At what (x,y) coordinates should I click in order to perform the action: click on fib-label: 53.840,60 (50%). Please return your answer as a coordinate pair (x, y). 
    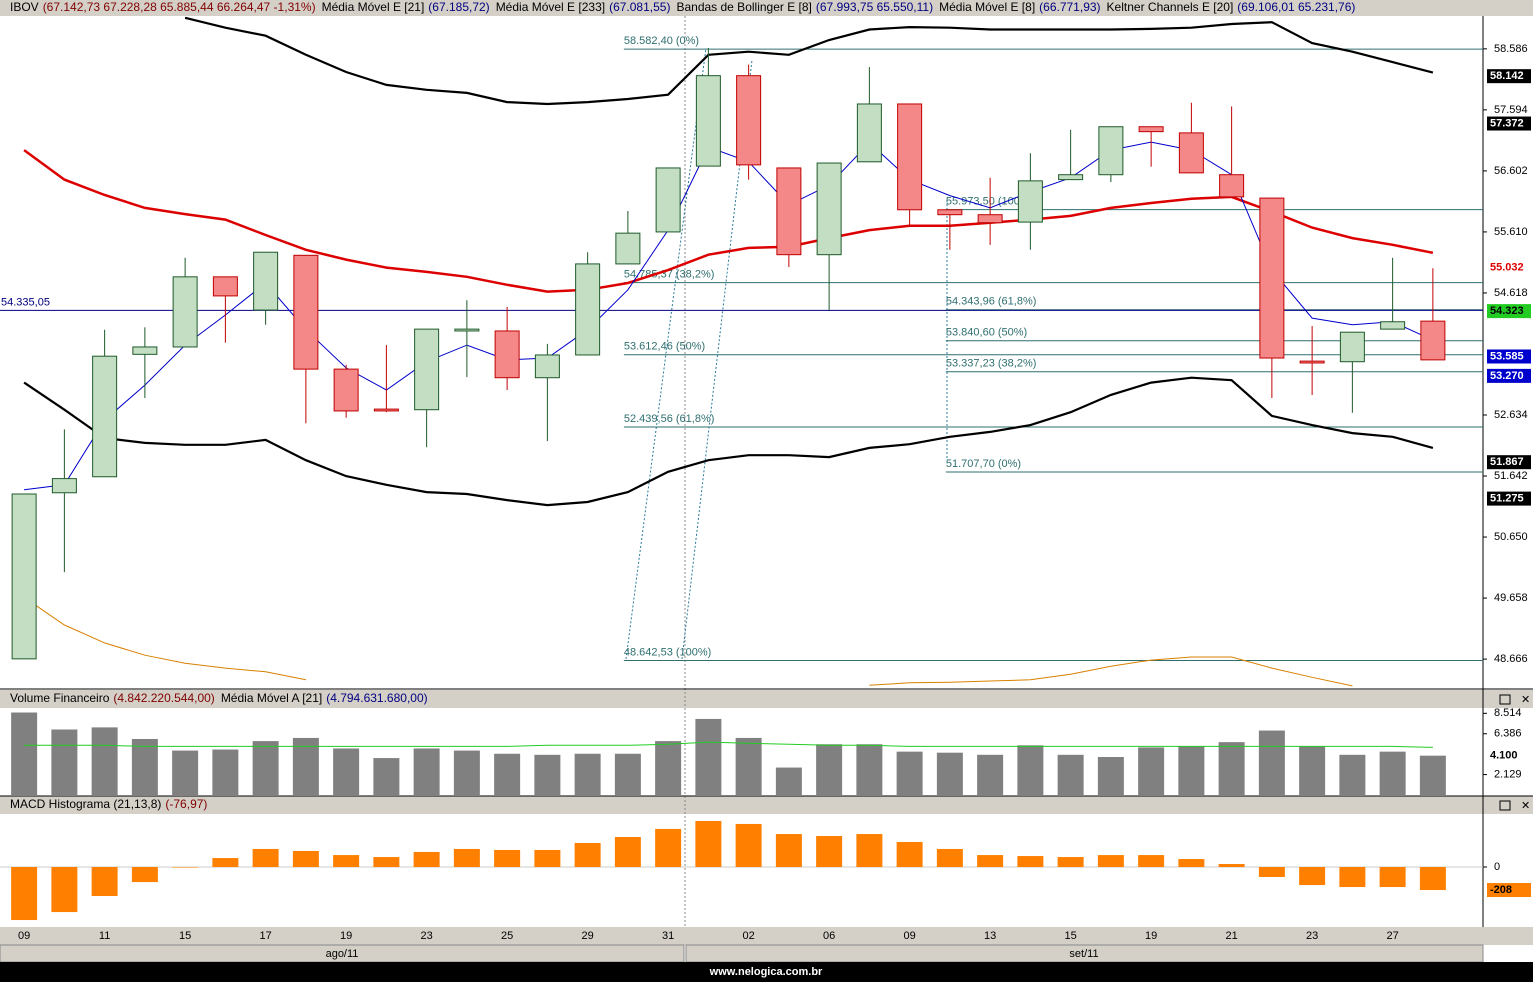
    Looking at the image, I should click on (986, 333).